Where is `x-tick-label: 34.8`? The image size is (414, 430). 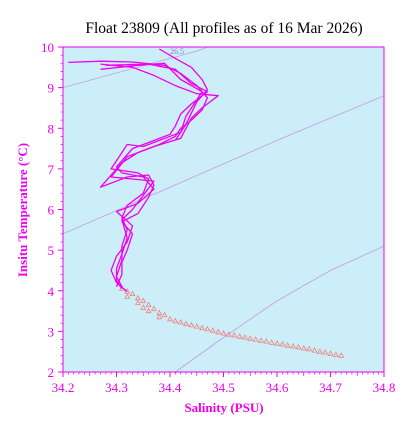
x-tick-label: 34.8 is located at coordinates (384, 387).